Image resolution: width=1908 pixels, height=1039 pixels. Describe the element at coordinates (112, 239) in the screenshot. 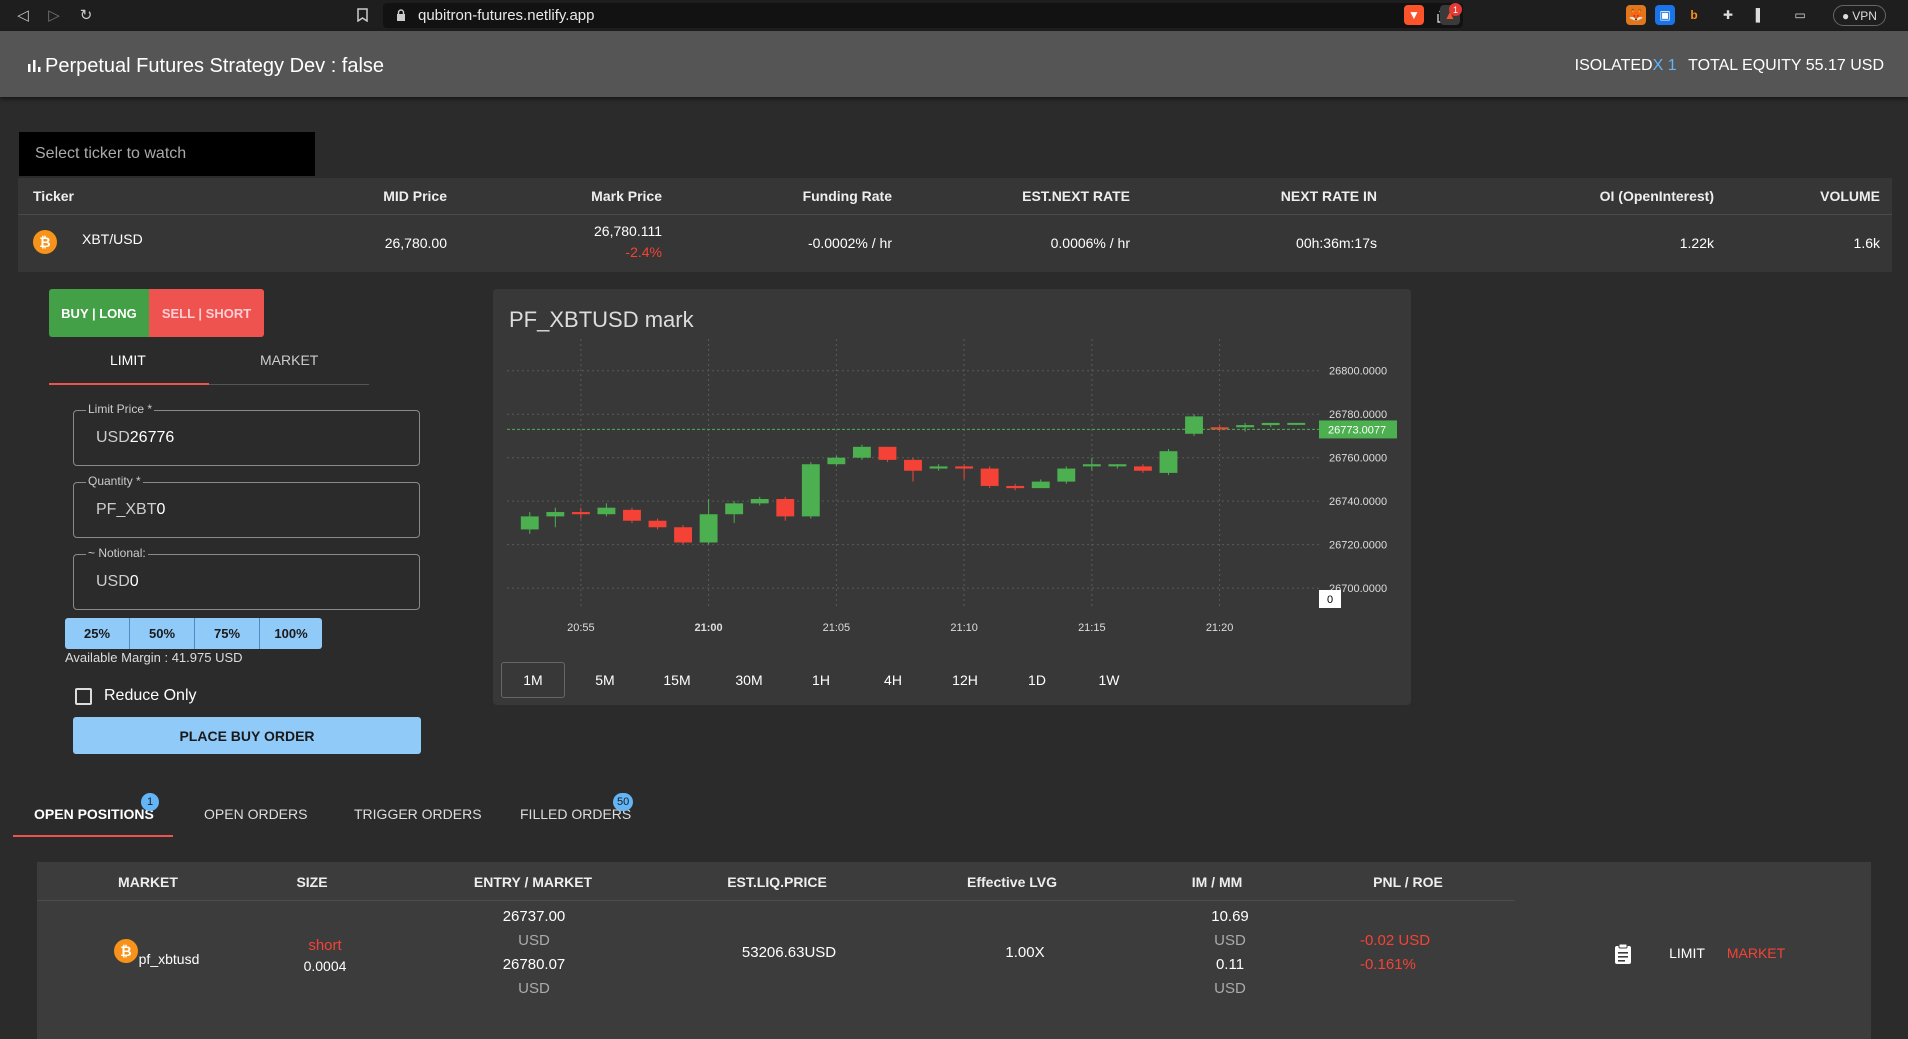

I see `ticker-symbol: XBT/USD` at that location.